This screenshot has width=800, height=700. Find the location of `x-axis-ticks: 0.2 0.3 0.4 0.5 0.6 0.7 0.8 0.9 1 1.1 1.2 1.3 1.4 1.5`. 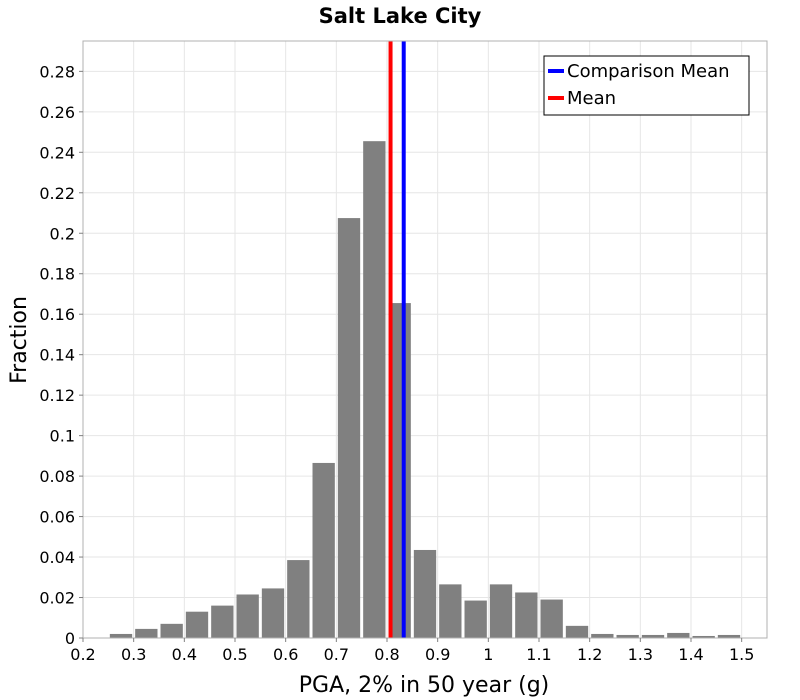

x-axis-ticks: 0.2 0.3 0.4 0.5 0.6 0.7 0.8 0.9 1 1.1 1.2 1.3 1.4 1.5 is located at coordinates (412, 651).